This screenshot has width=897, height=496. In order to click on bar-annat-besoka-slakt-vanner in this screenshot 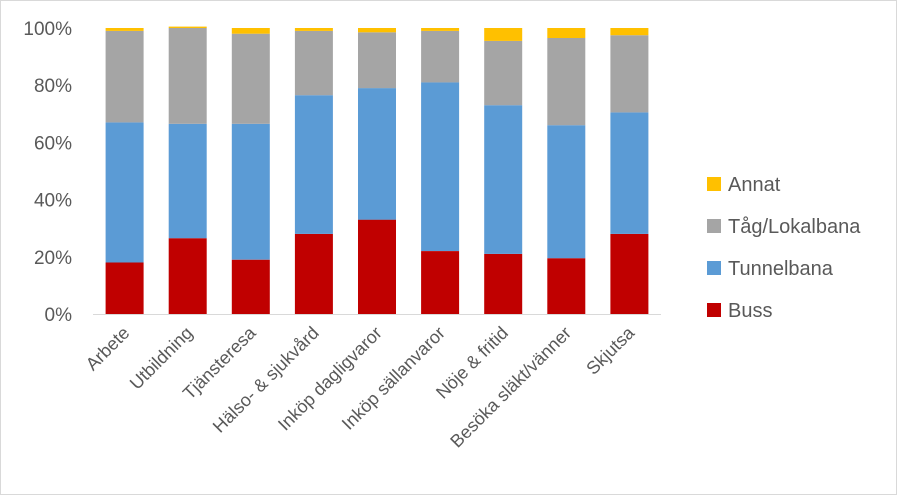, I will do `click(566, 33)`.